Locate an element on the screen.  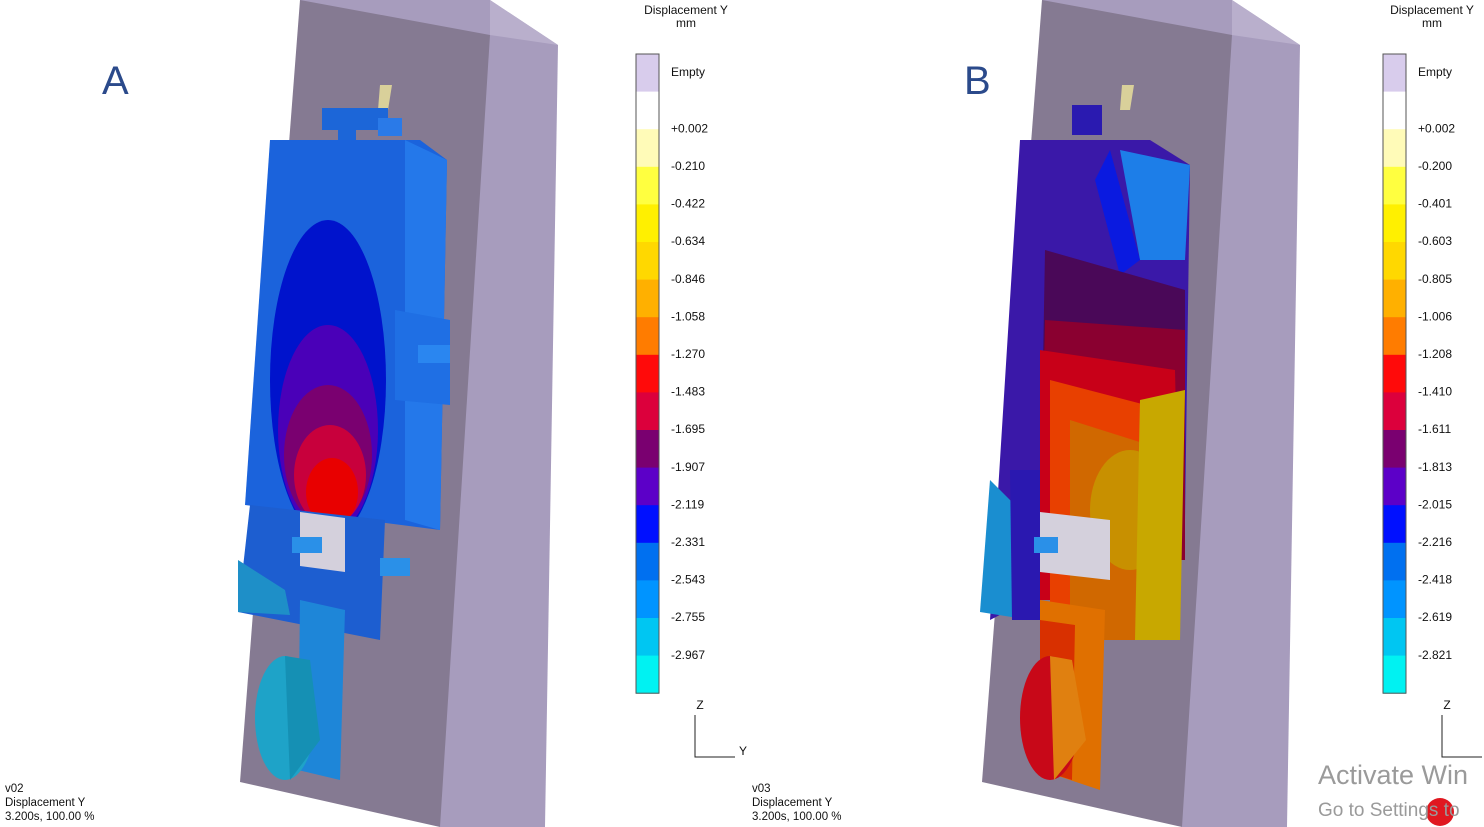
legend-label: -0.846 is located at coordinates (688, 279).